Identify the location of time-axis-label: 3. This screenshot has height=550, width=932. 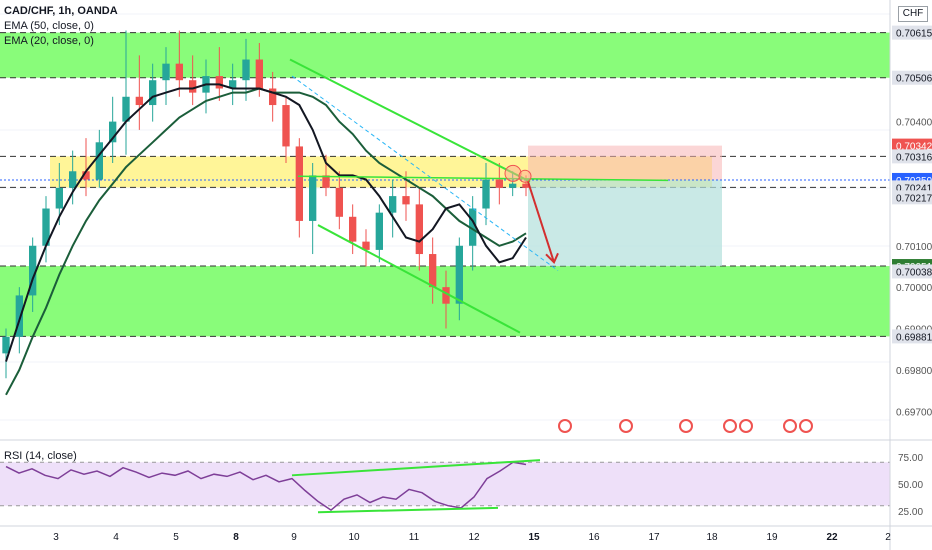
(56, 537).